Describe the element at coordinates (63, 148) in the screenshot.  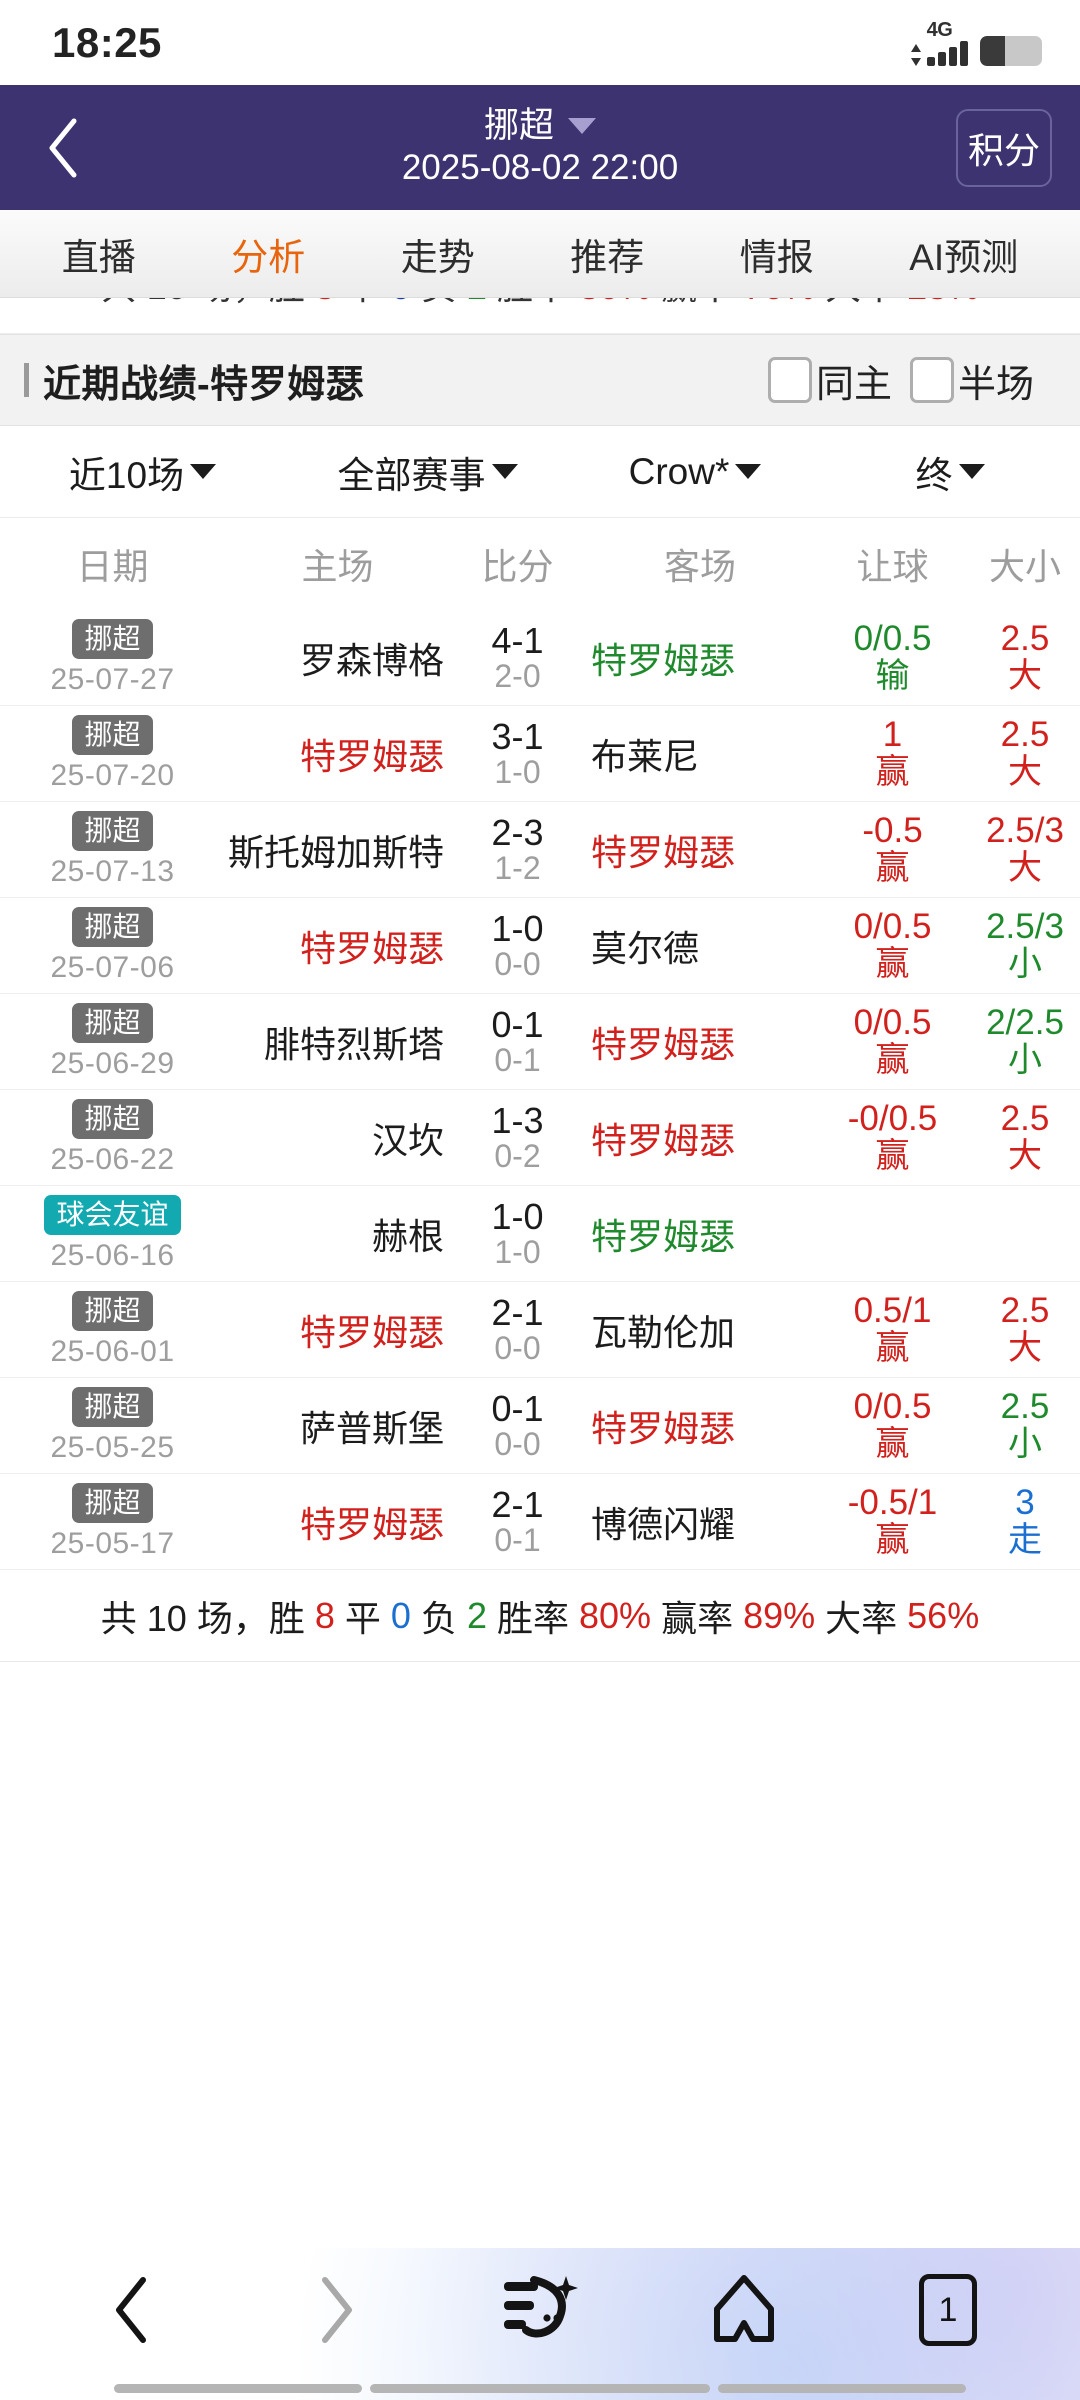
I see `back-chevron-icon` at that location.